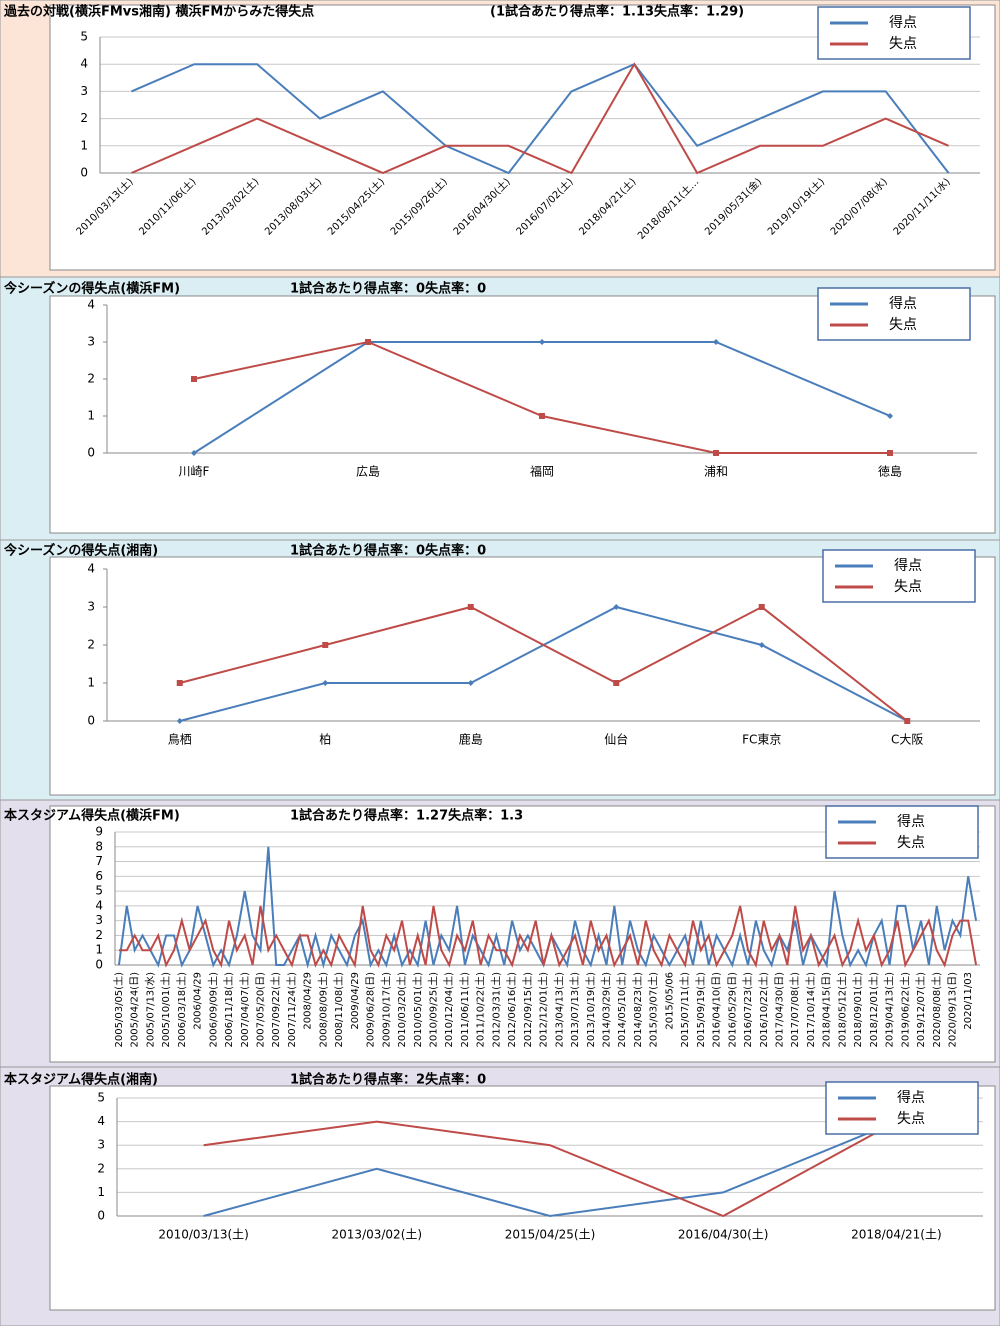  What do you see at coordinates (401, 1010) in the screenshot?
I see `x-tick-label: 2010/03/20(土)` at bounding box center [401, 1010].